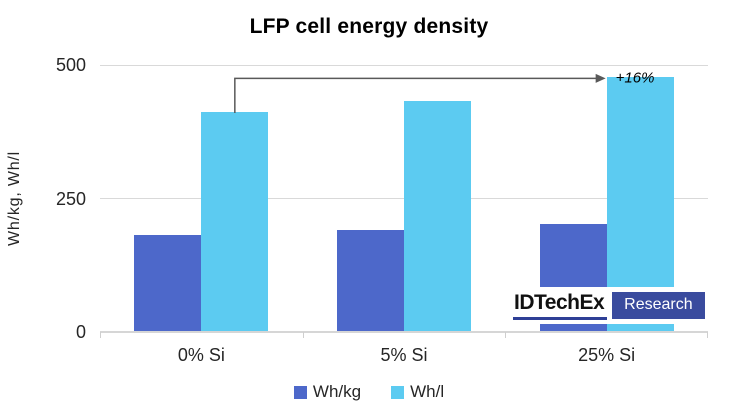  I want to click on x-tick-label: 25% Si, so click(607, 355).